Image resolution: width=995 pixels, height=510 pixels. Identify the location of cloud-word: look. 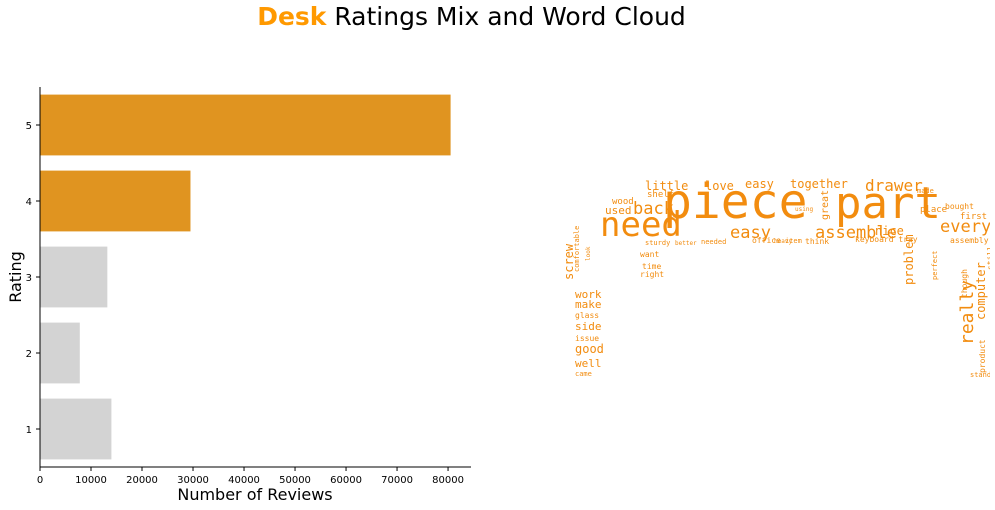
(588, 253).